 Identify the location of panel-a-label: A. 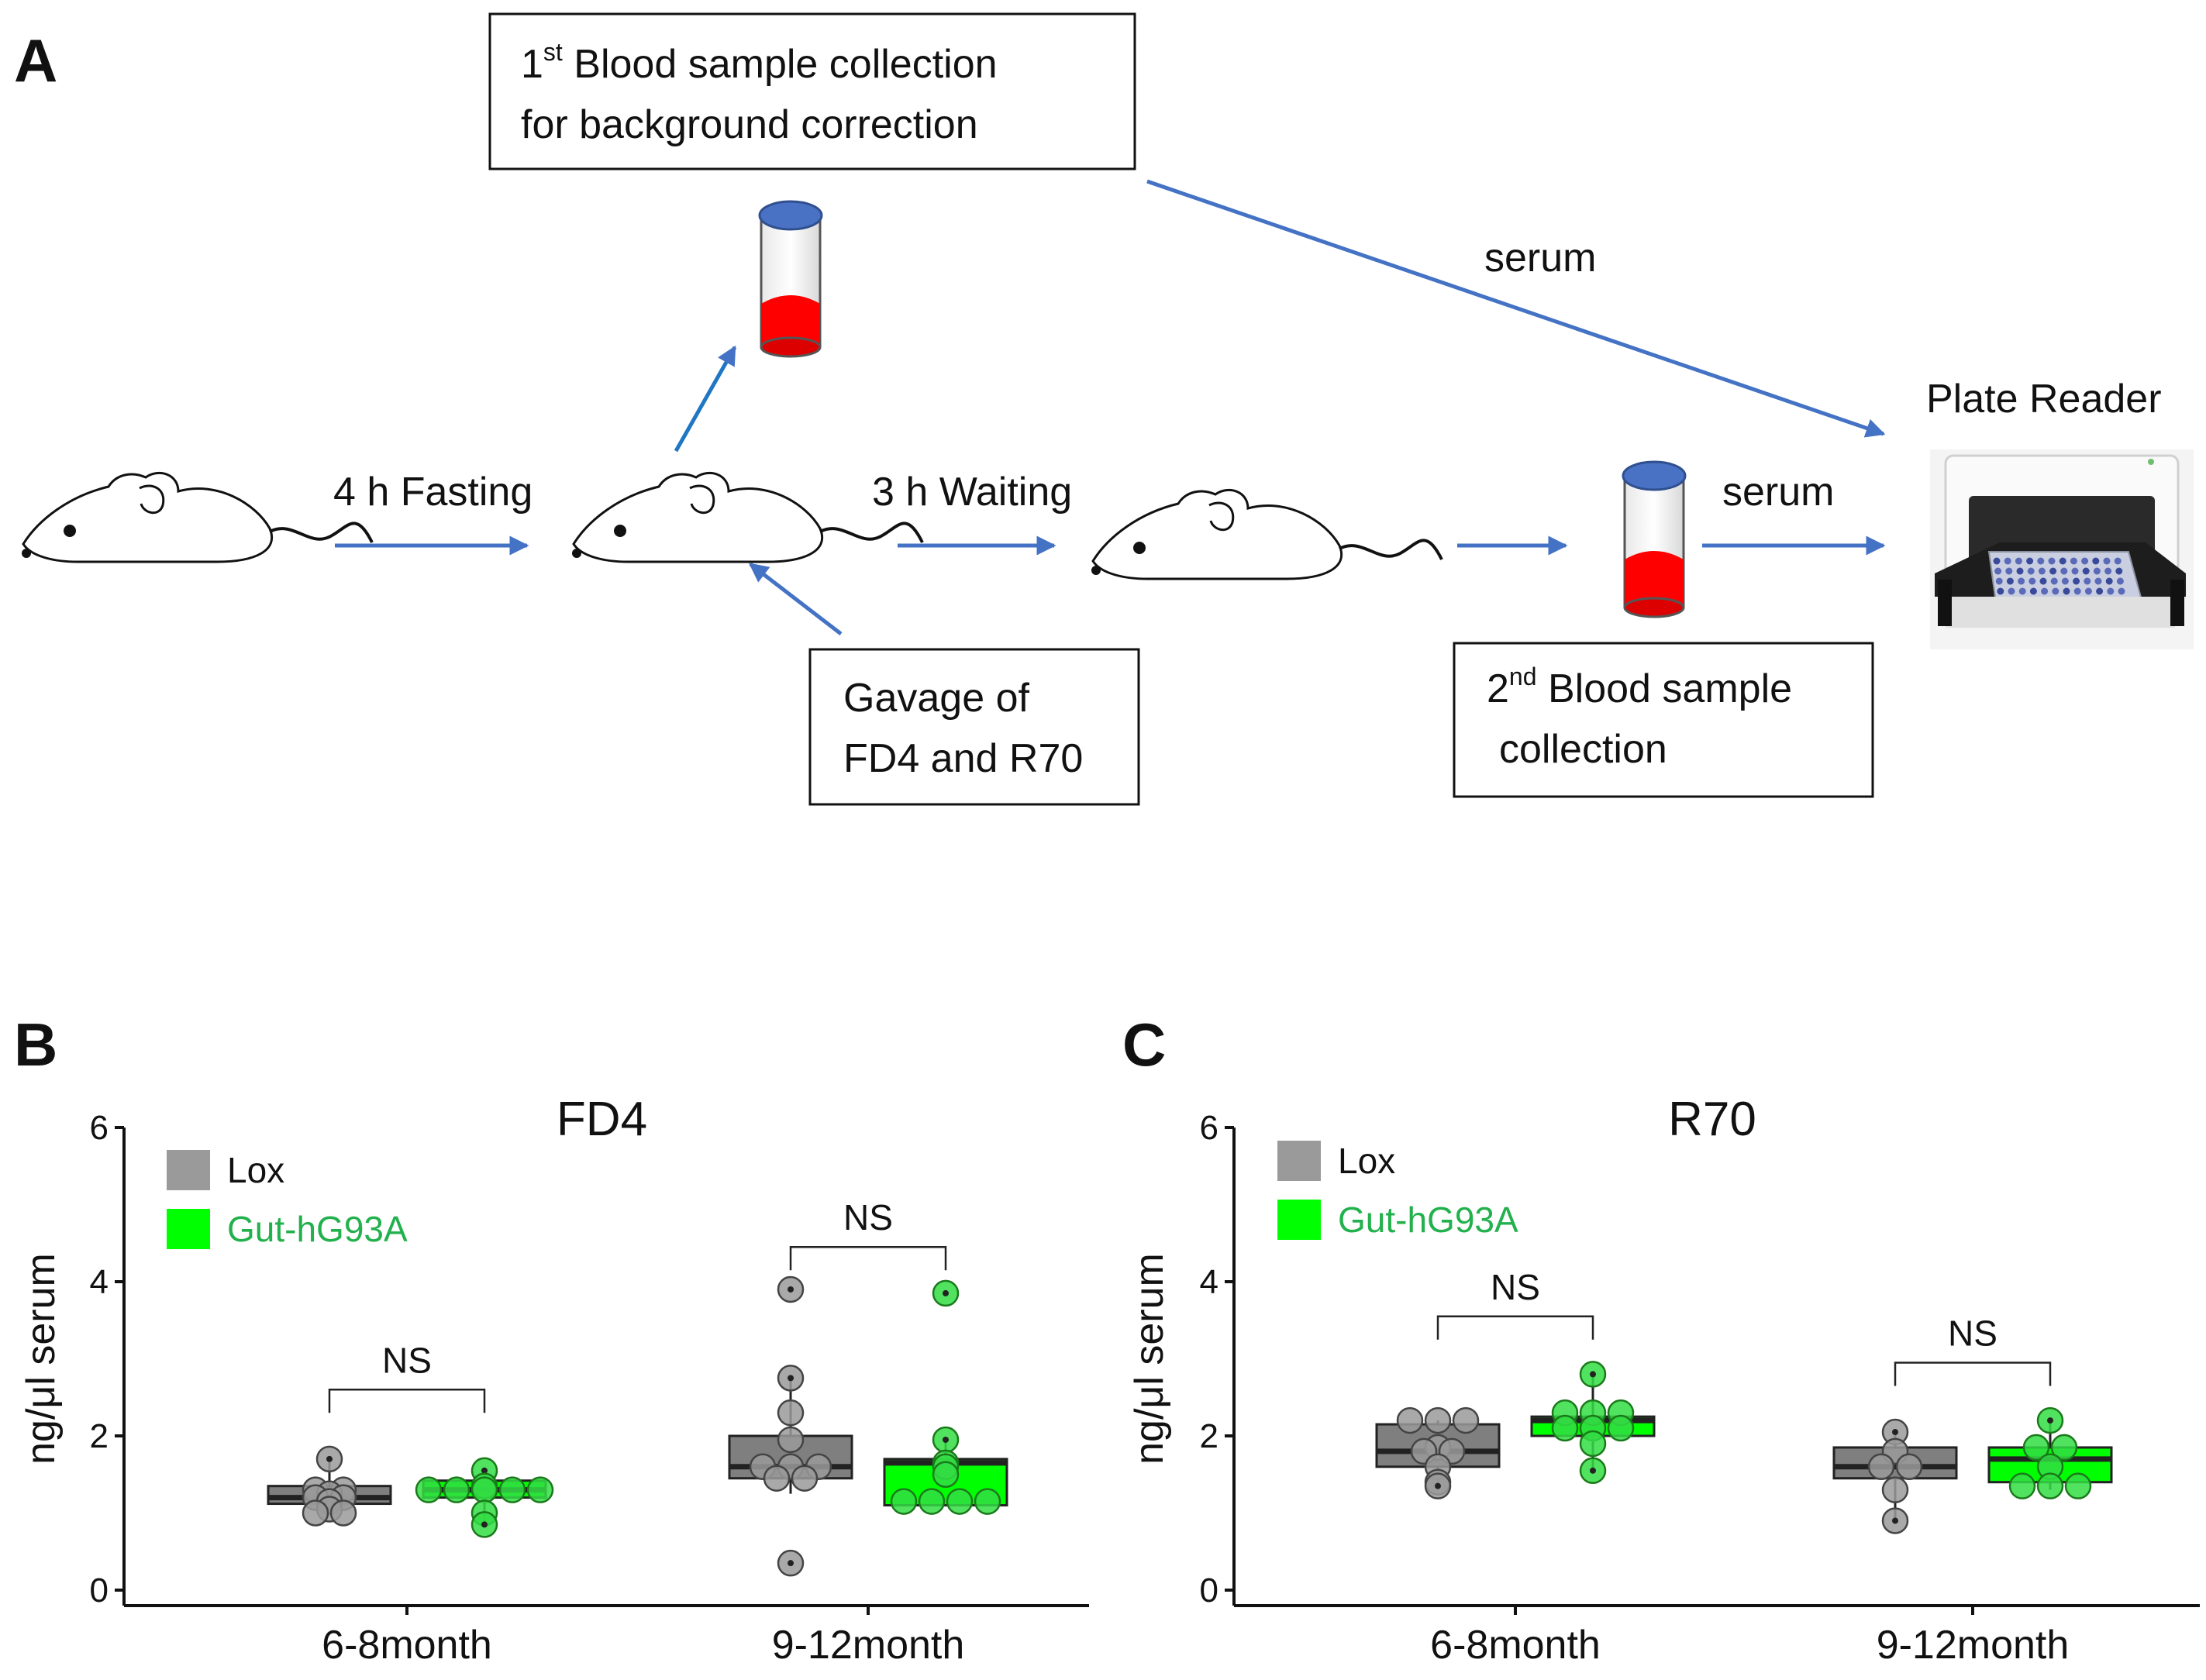
(35, 61).